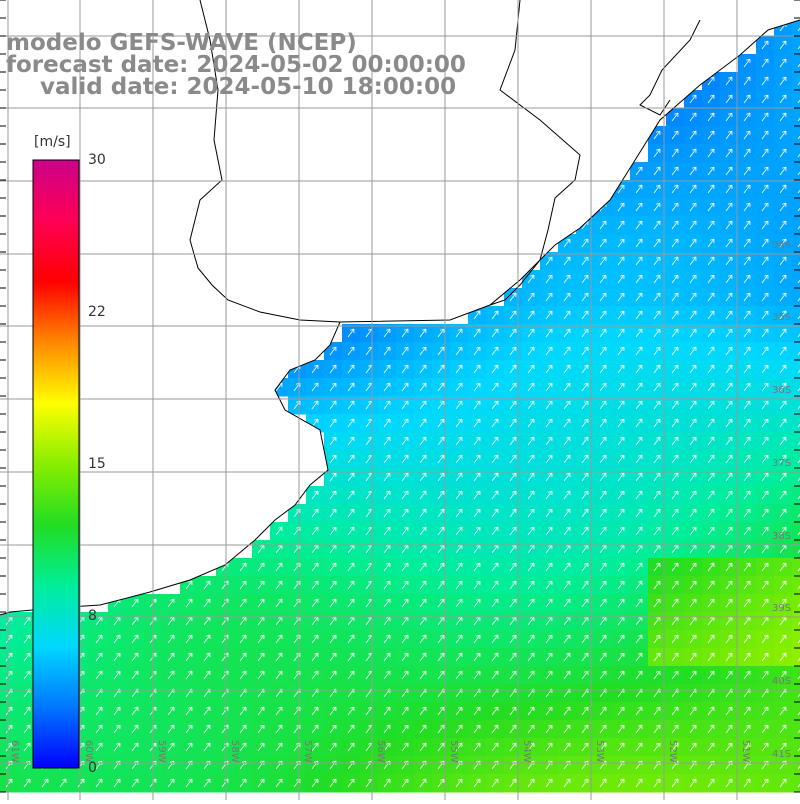  I want to click on colorbar-tick-0: 0, so click(92, 768).